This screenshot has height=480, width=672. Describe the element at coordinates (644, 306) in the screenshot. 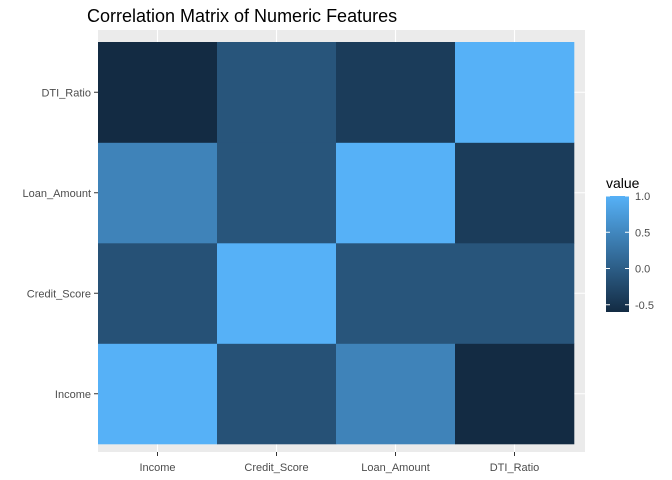

I see `legend-label: -0.5` at that location.